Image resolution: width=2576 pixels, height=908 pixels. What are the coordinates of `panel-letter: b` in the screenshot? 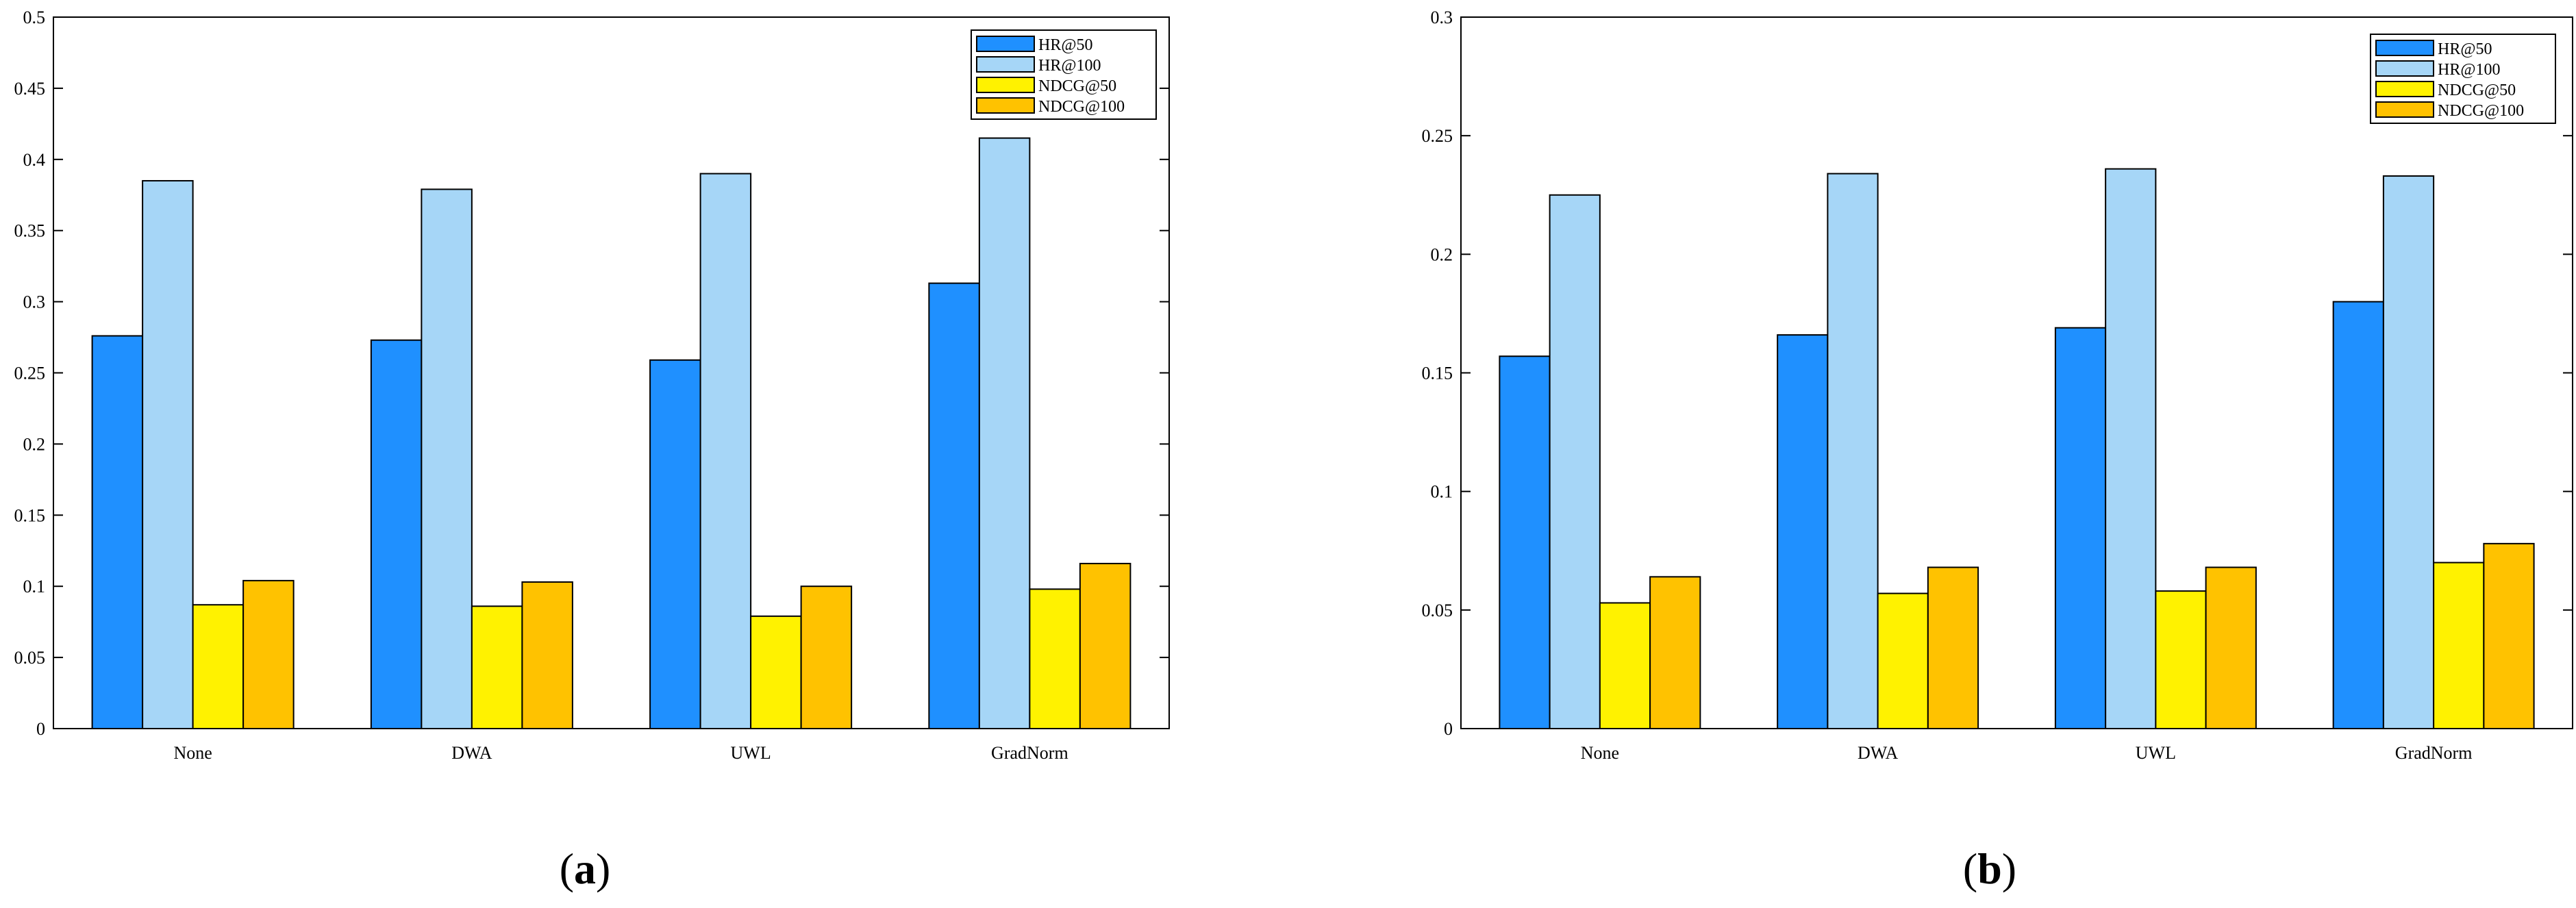 It's located at (1989, 868).